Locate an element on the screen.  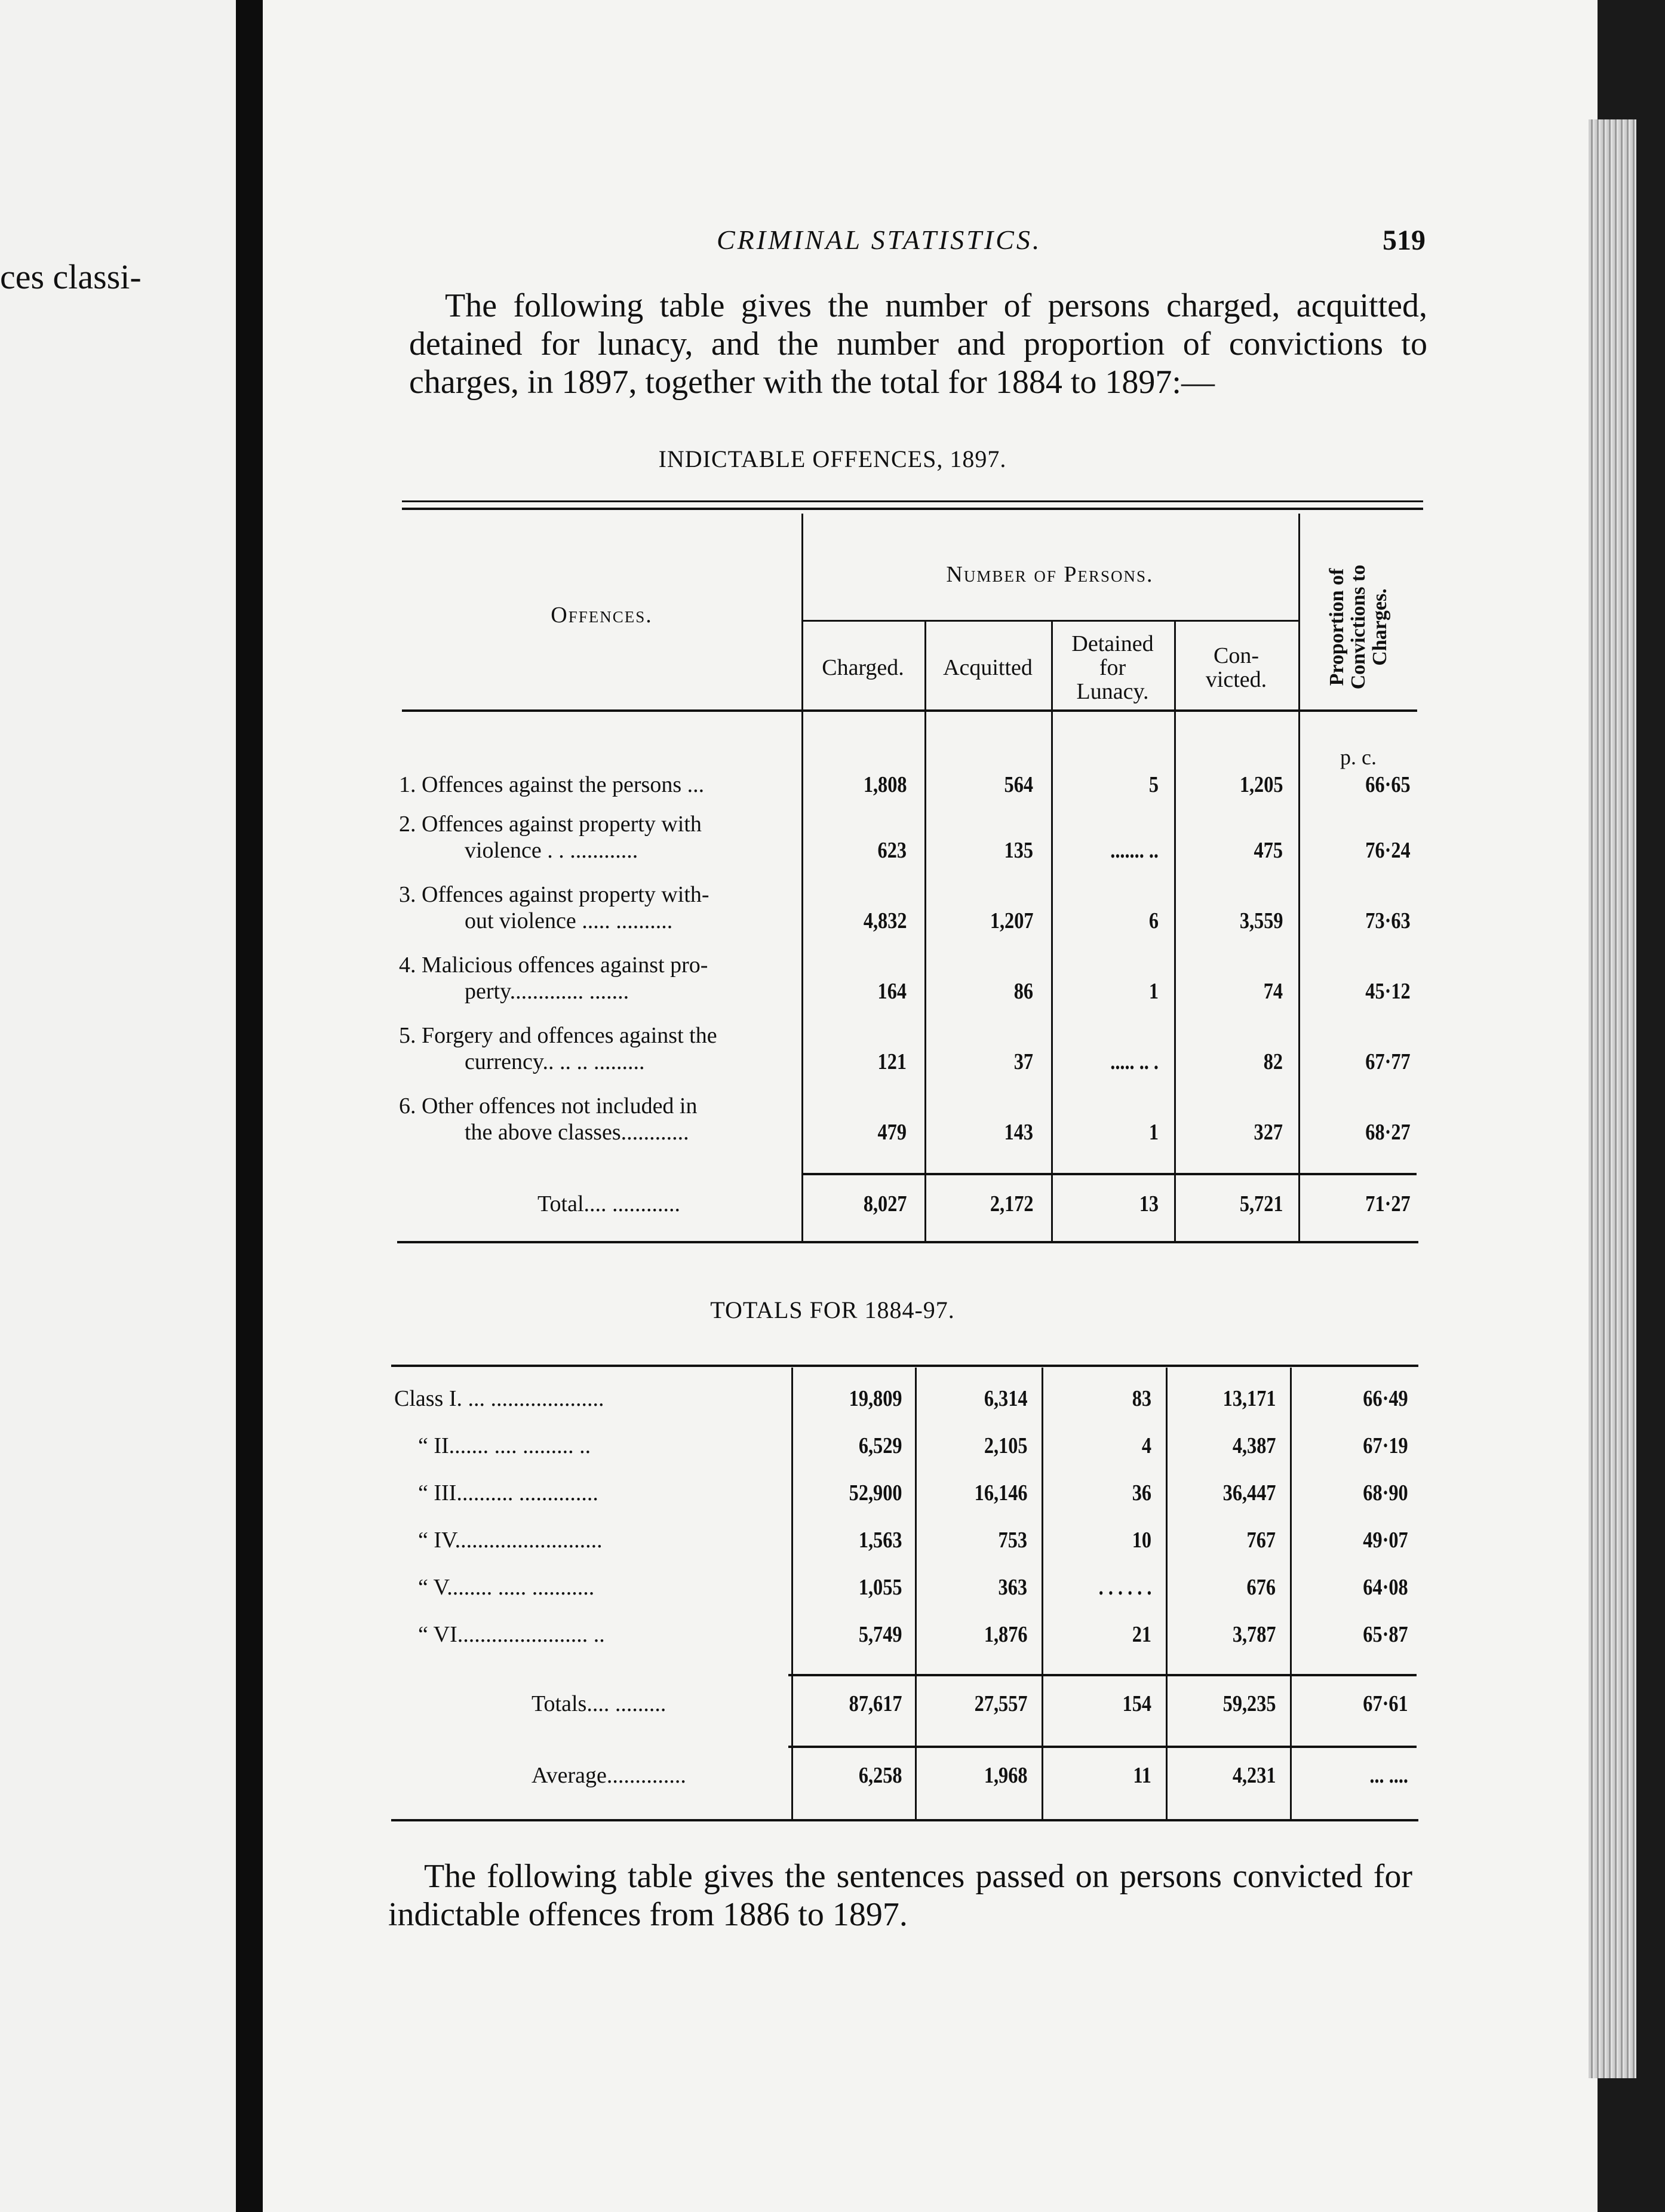
acquitted-value: 1,968 is located at coordinates (1005, 1776).